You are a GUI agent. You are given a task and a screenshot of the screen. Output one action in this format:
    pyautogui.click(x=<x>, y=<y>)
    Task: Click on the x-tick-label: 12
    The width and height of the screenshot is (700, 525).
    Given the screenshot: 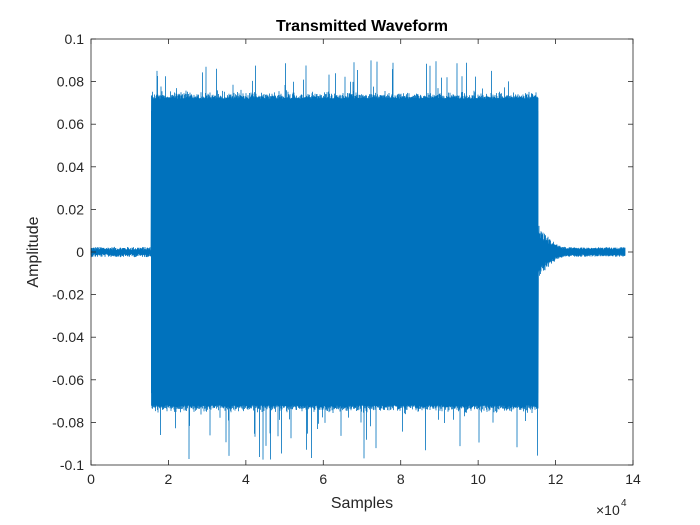 What is the action you would take?
    pyautogui.click(x=556, y=479)
    